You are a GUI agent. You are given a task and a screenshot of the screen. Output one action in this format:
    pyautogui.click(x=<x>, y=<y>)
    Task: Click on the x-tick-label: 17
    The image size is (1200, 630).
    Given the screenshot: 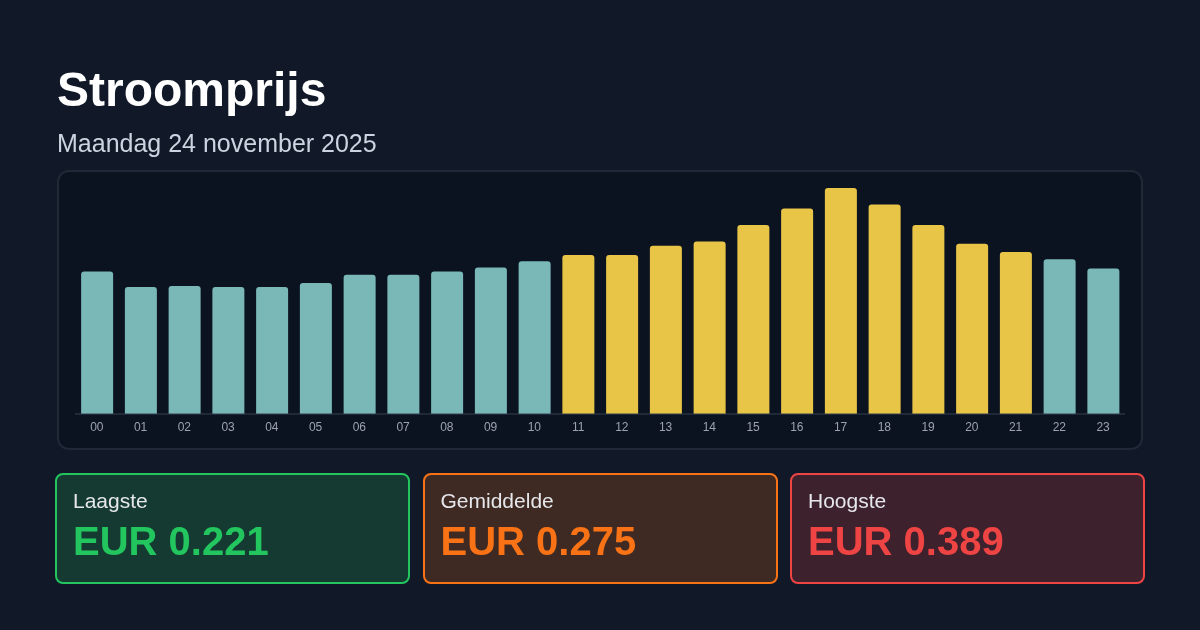 What is the action you would take?
    pyautogui.click(x=840, y=426)
    